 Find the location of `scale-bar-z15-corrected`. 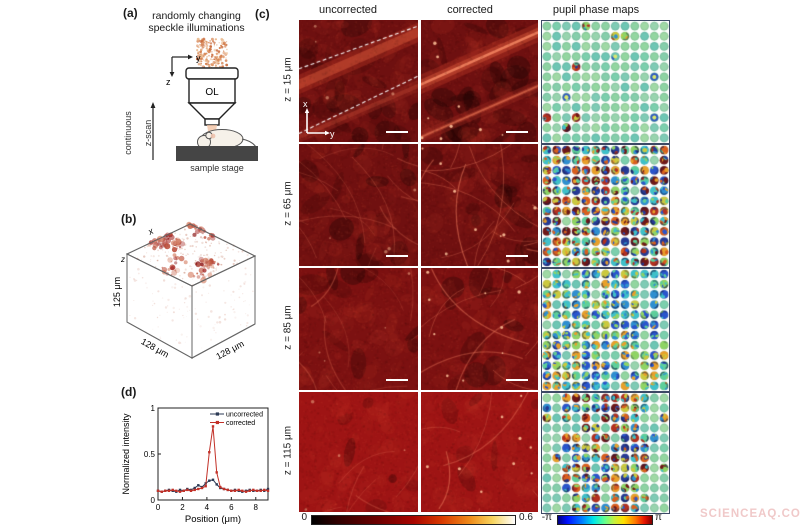

scale-bar-z15-corrected is located at coordinates (517, 132).